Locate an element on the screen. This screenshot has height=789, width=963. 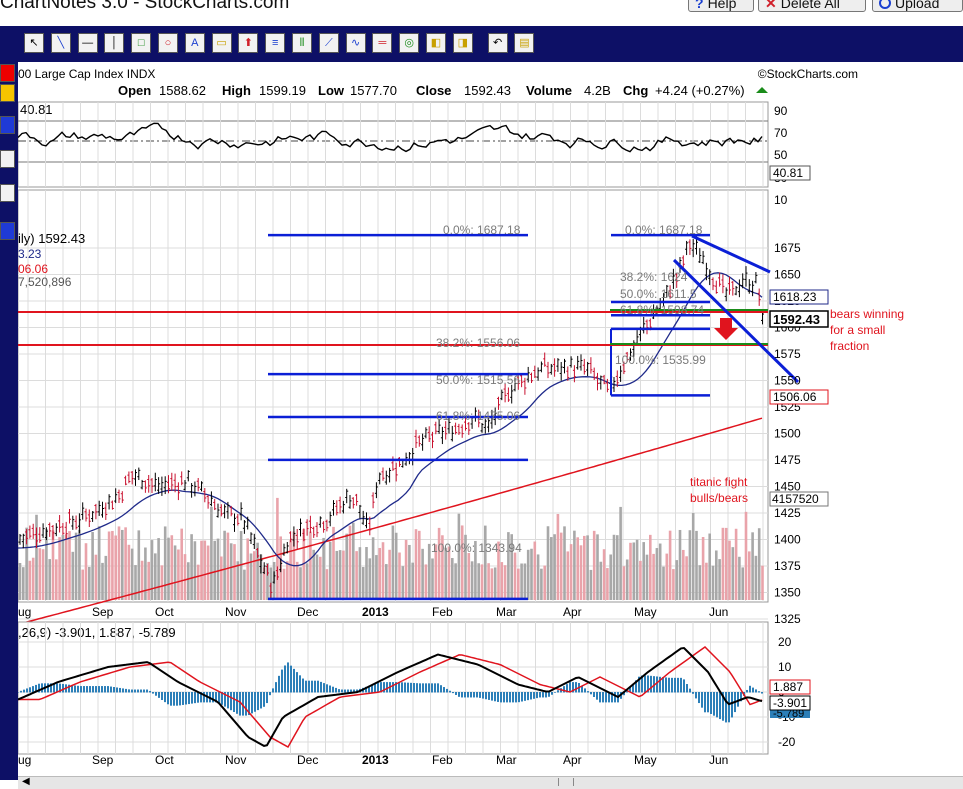
color-yellow-swatch is located at coordinates (7, 93).